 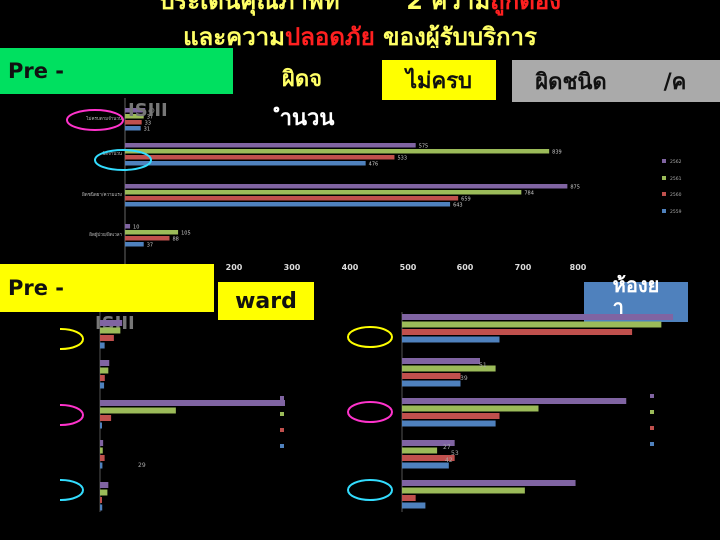 I want to click on bar-value-label: 53, so click(x=455, y=453).